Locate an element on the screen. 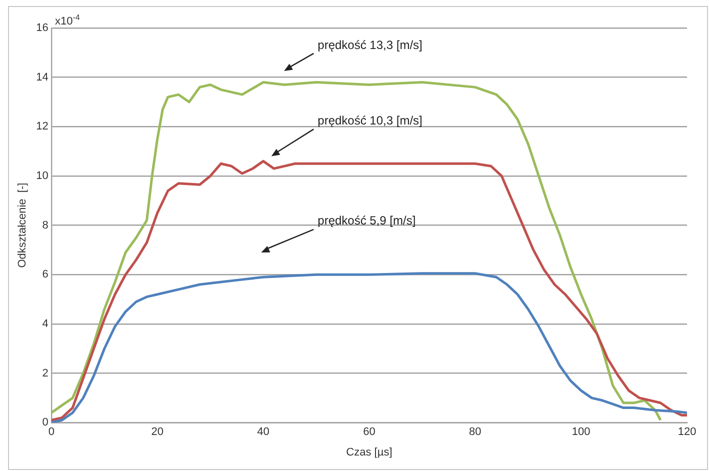 The width and height of the screenshot is (709, 471). x-tick-label: 100 is located at coordinates (581, 432).